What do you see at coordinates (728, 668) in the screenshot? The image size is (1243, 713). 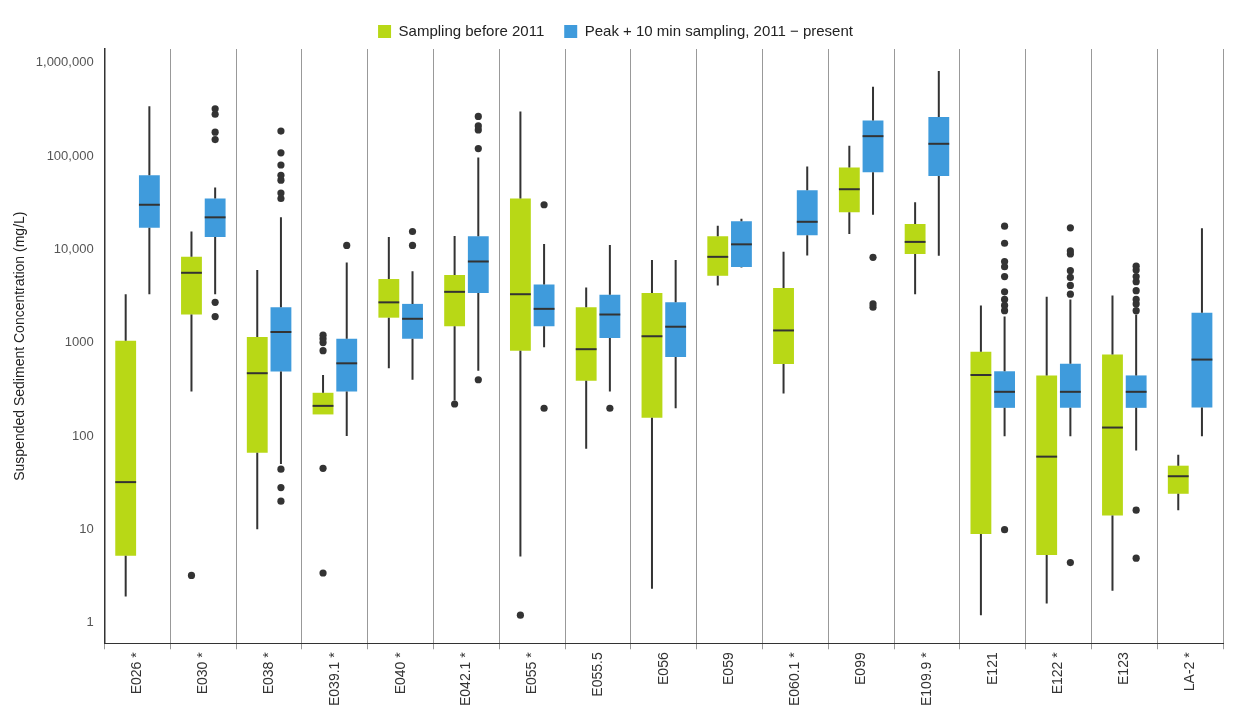 I see `x-tick-label: E059` at bounding box center [728, 668].